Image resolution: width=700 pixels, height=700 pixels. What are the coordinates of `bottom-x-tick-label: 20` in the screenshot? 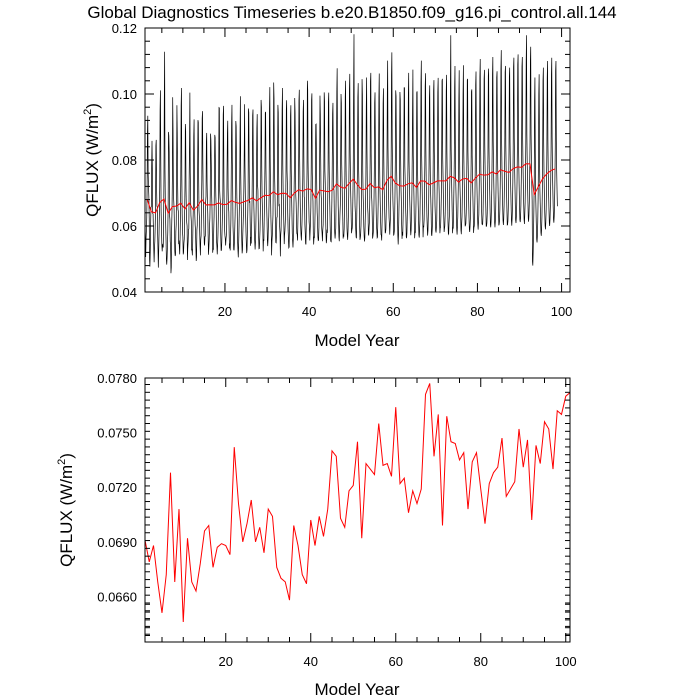 It's located at (226, 661).